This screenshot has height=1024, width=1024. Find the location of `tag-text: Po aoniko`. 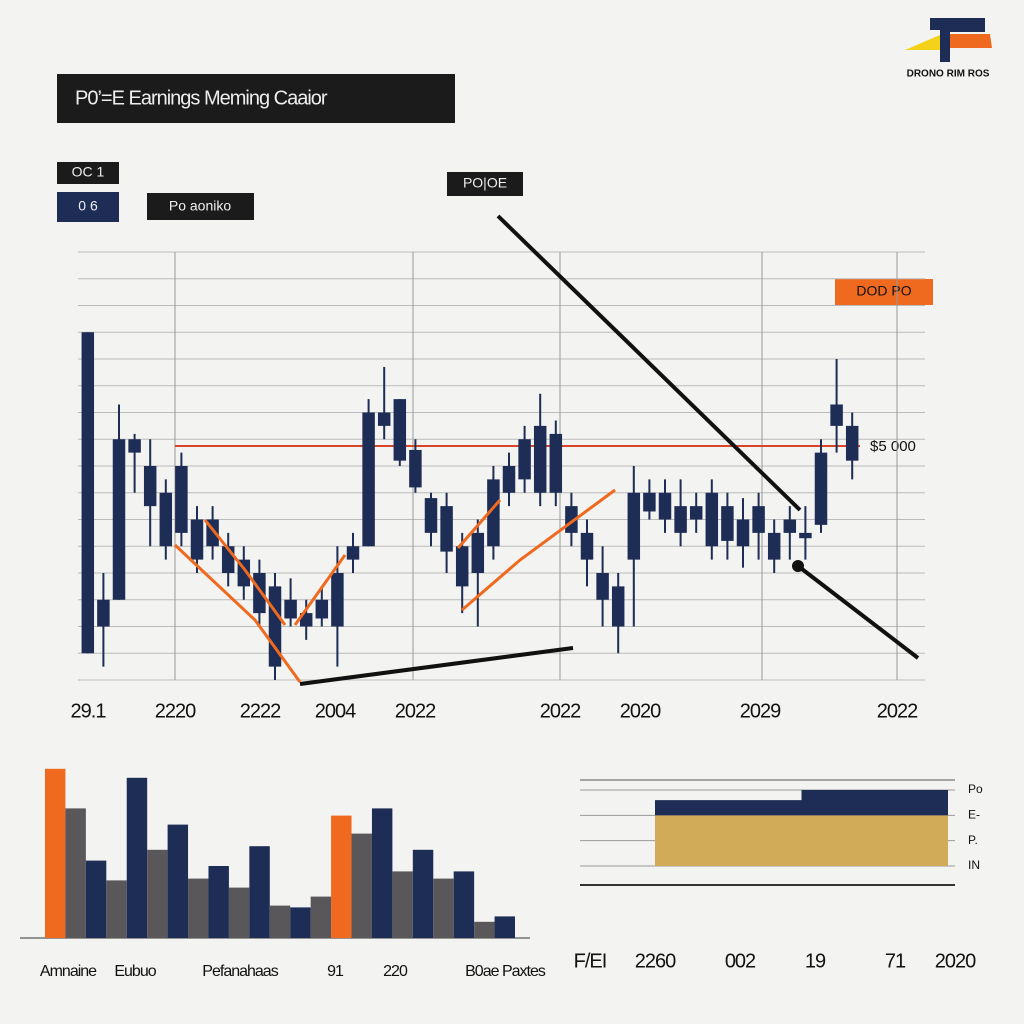

tag-text: Po aoniko is located at coordinates (200, 206).